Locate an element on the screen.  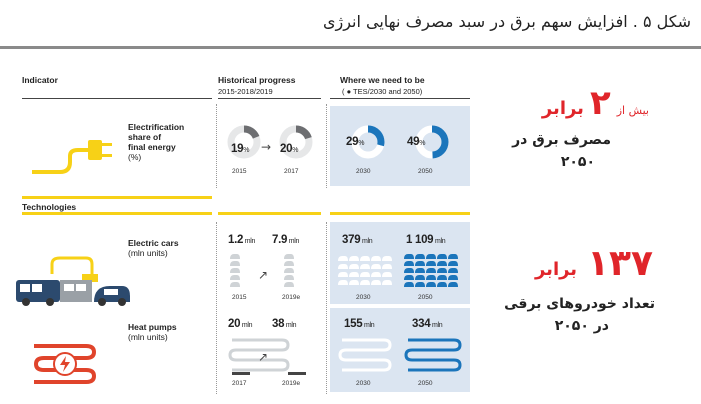
callout-cars-137x: ۱۳۷ برابر is located at coordinates (594, 263).